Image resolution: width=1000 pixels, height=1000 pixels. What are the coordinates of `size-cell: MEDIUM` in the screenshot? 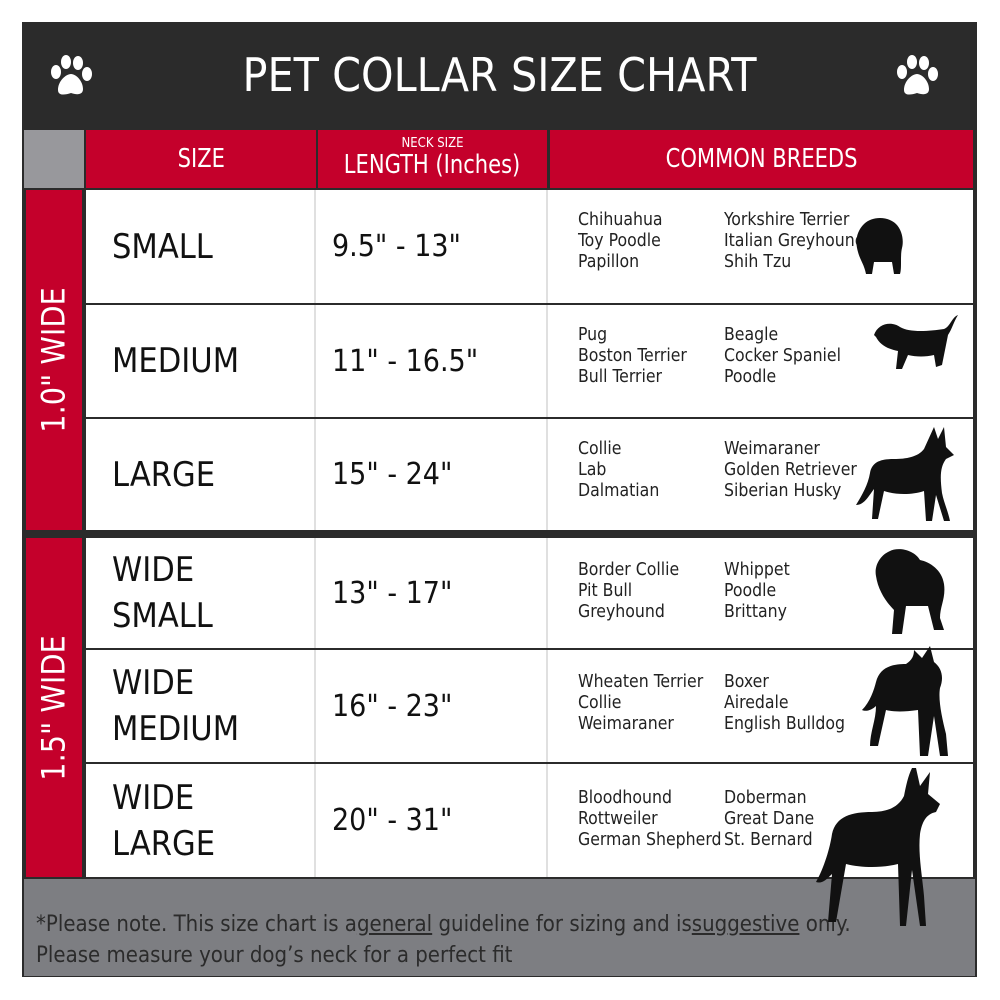 It's located at (201, 361).